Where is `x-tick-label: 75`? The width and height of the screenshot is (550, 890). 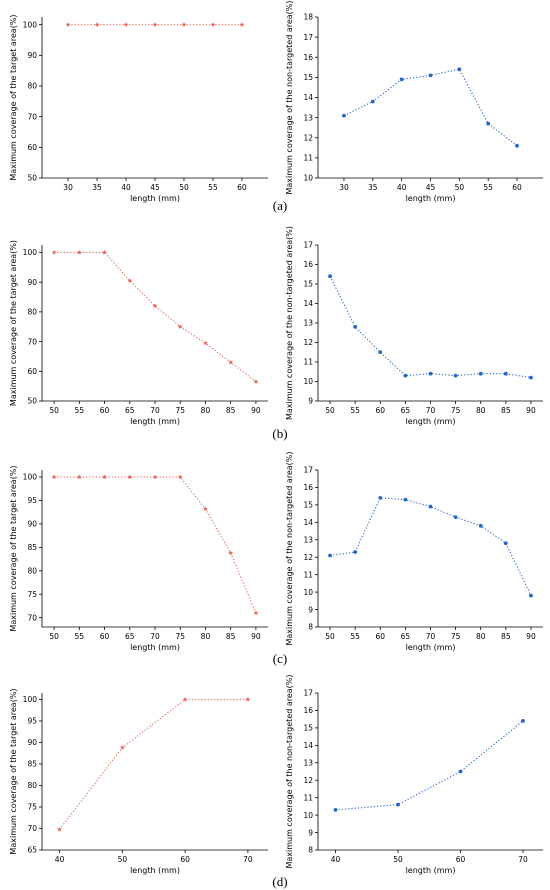 x-tick-label: 75 is located at coordinates (456, 410).